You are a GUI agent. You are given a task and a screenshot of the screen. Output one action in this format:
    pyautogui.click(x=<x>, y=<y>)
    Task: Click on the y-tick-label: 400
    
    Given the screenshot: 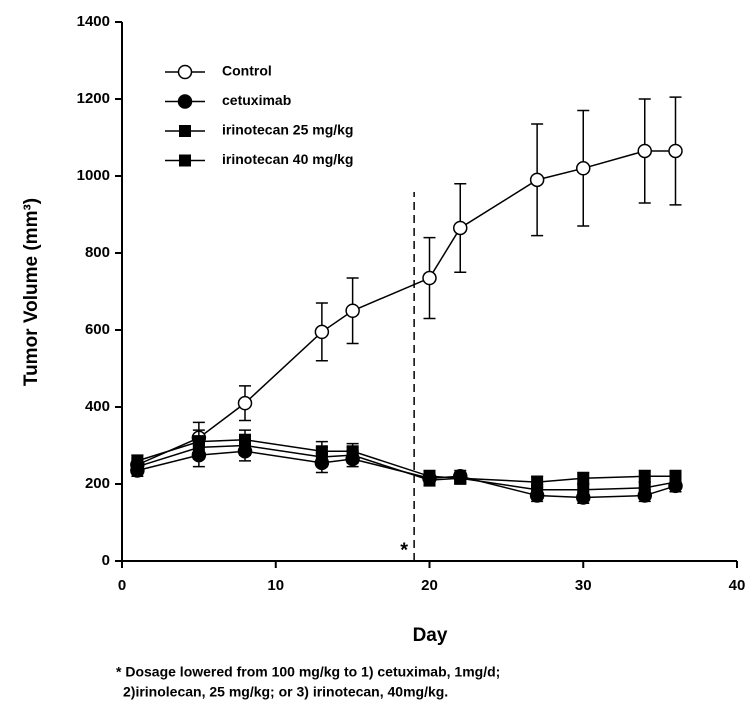 What is the action you would take?
    pyautogui.click(x=97, y=406)
    